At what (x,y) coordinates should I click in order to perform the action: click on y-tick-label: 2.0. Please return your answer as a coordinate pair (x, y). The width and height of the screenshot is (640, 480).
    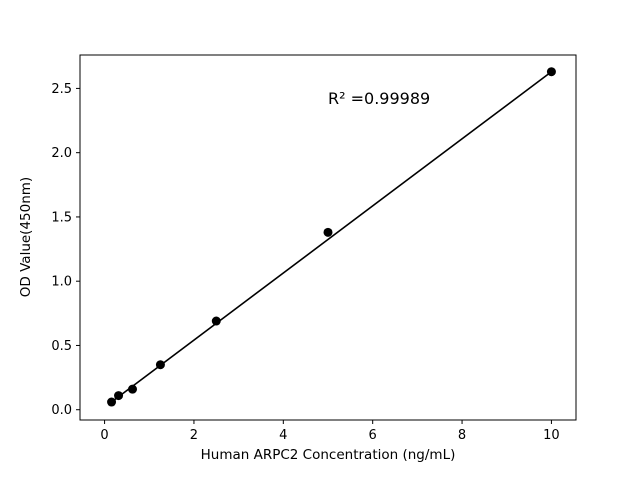
    Looking at the image, I should click on (61, 153).